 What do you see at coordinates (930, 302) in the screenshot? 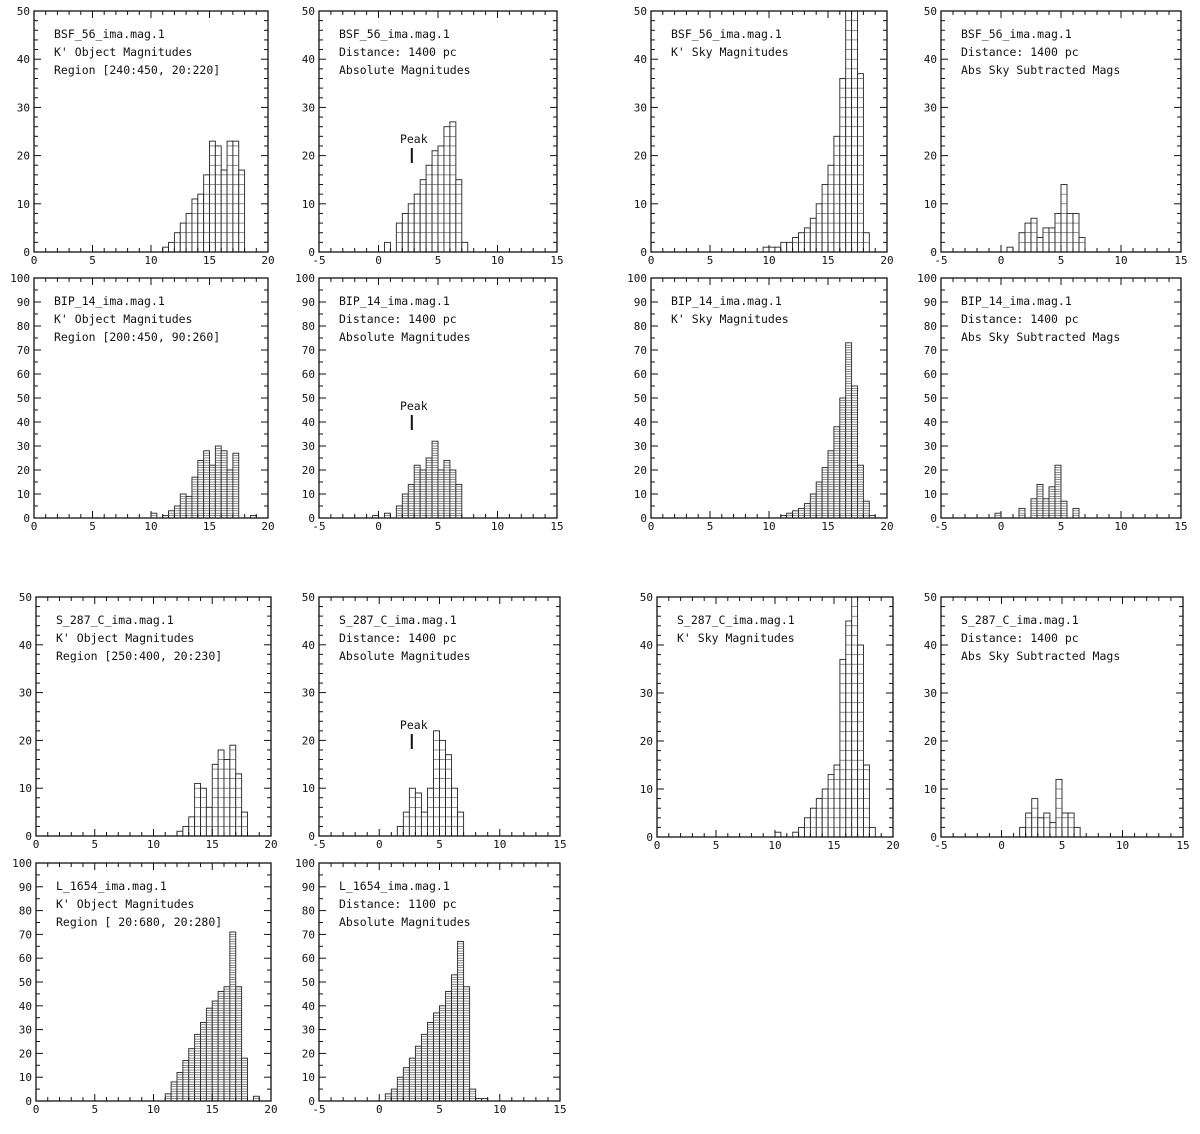
I see `y-tick-label: 90` at bounding box center [930, 302].